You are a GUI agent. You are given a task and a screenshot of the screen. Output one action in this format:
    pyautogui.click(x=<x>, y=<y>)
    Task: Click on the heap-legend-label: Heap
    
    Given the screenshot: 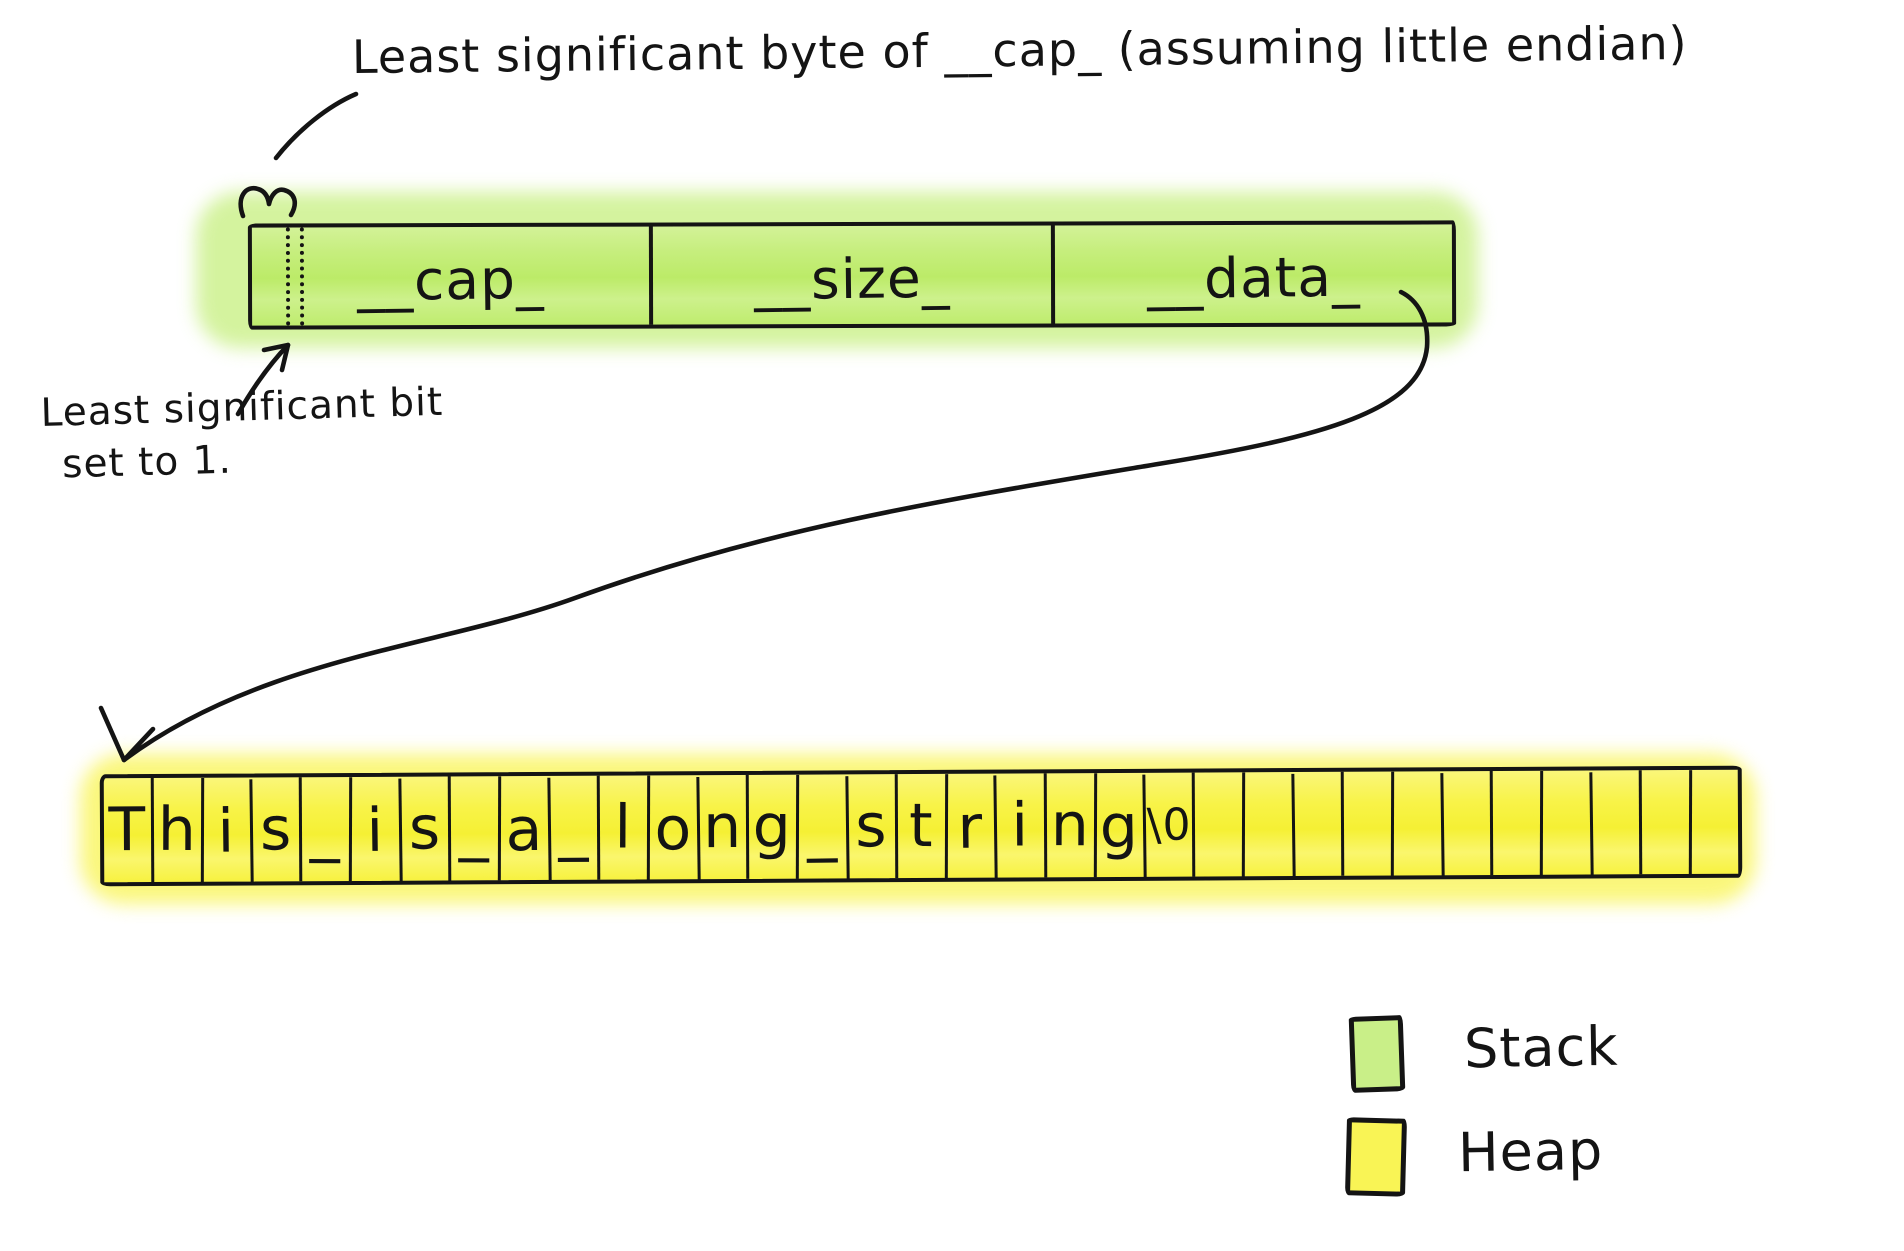 What is the action you would take?
    pyautogui.click(x=1530, y=1151)
    